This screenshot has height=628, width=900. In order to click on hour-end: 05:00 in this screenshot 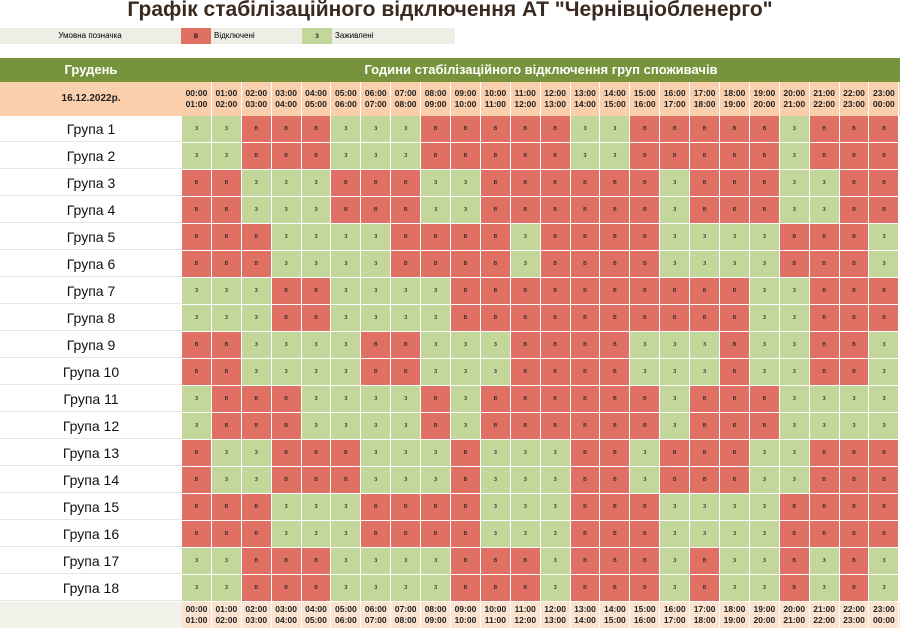, I will do `click(316, 104)`.